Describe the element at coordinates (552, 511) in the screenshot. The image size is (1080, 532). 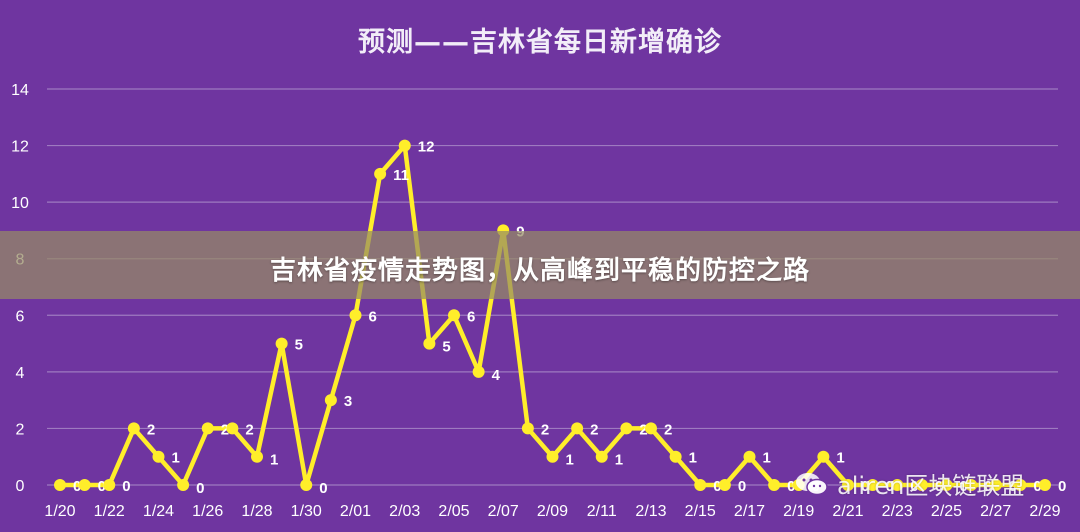
I see `x-tick-label: 2/09` at that location.